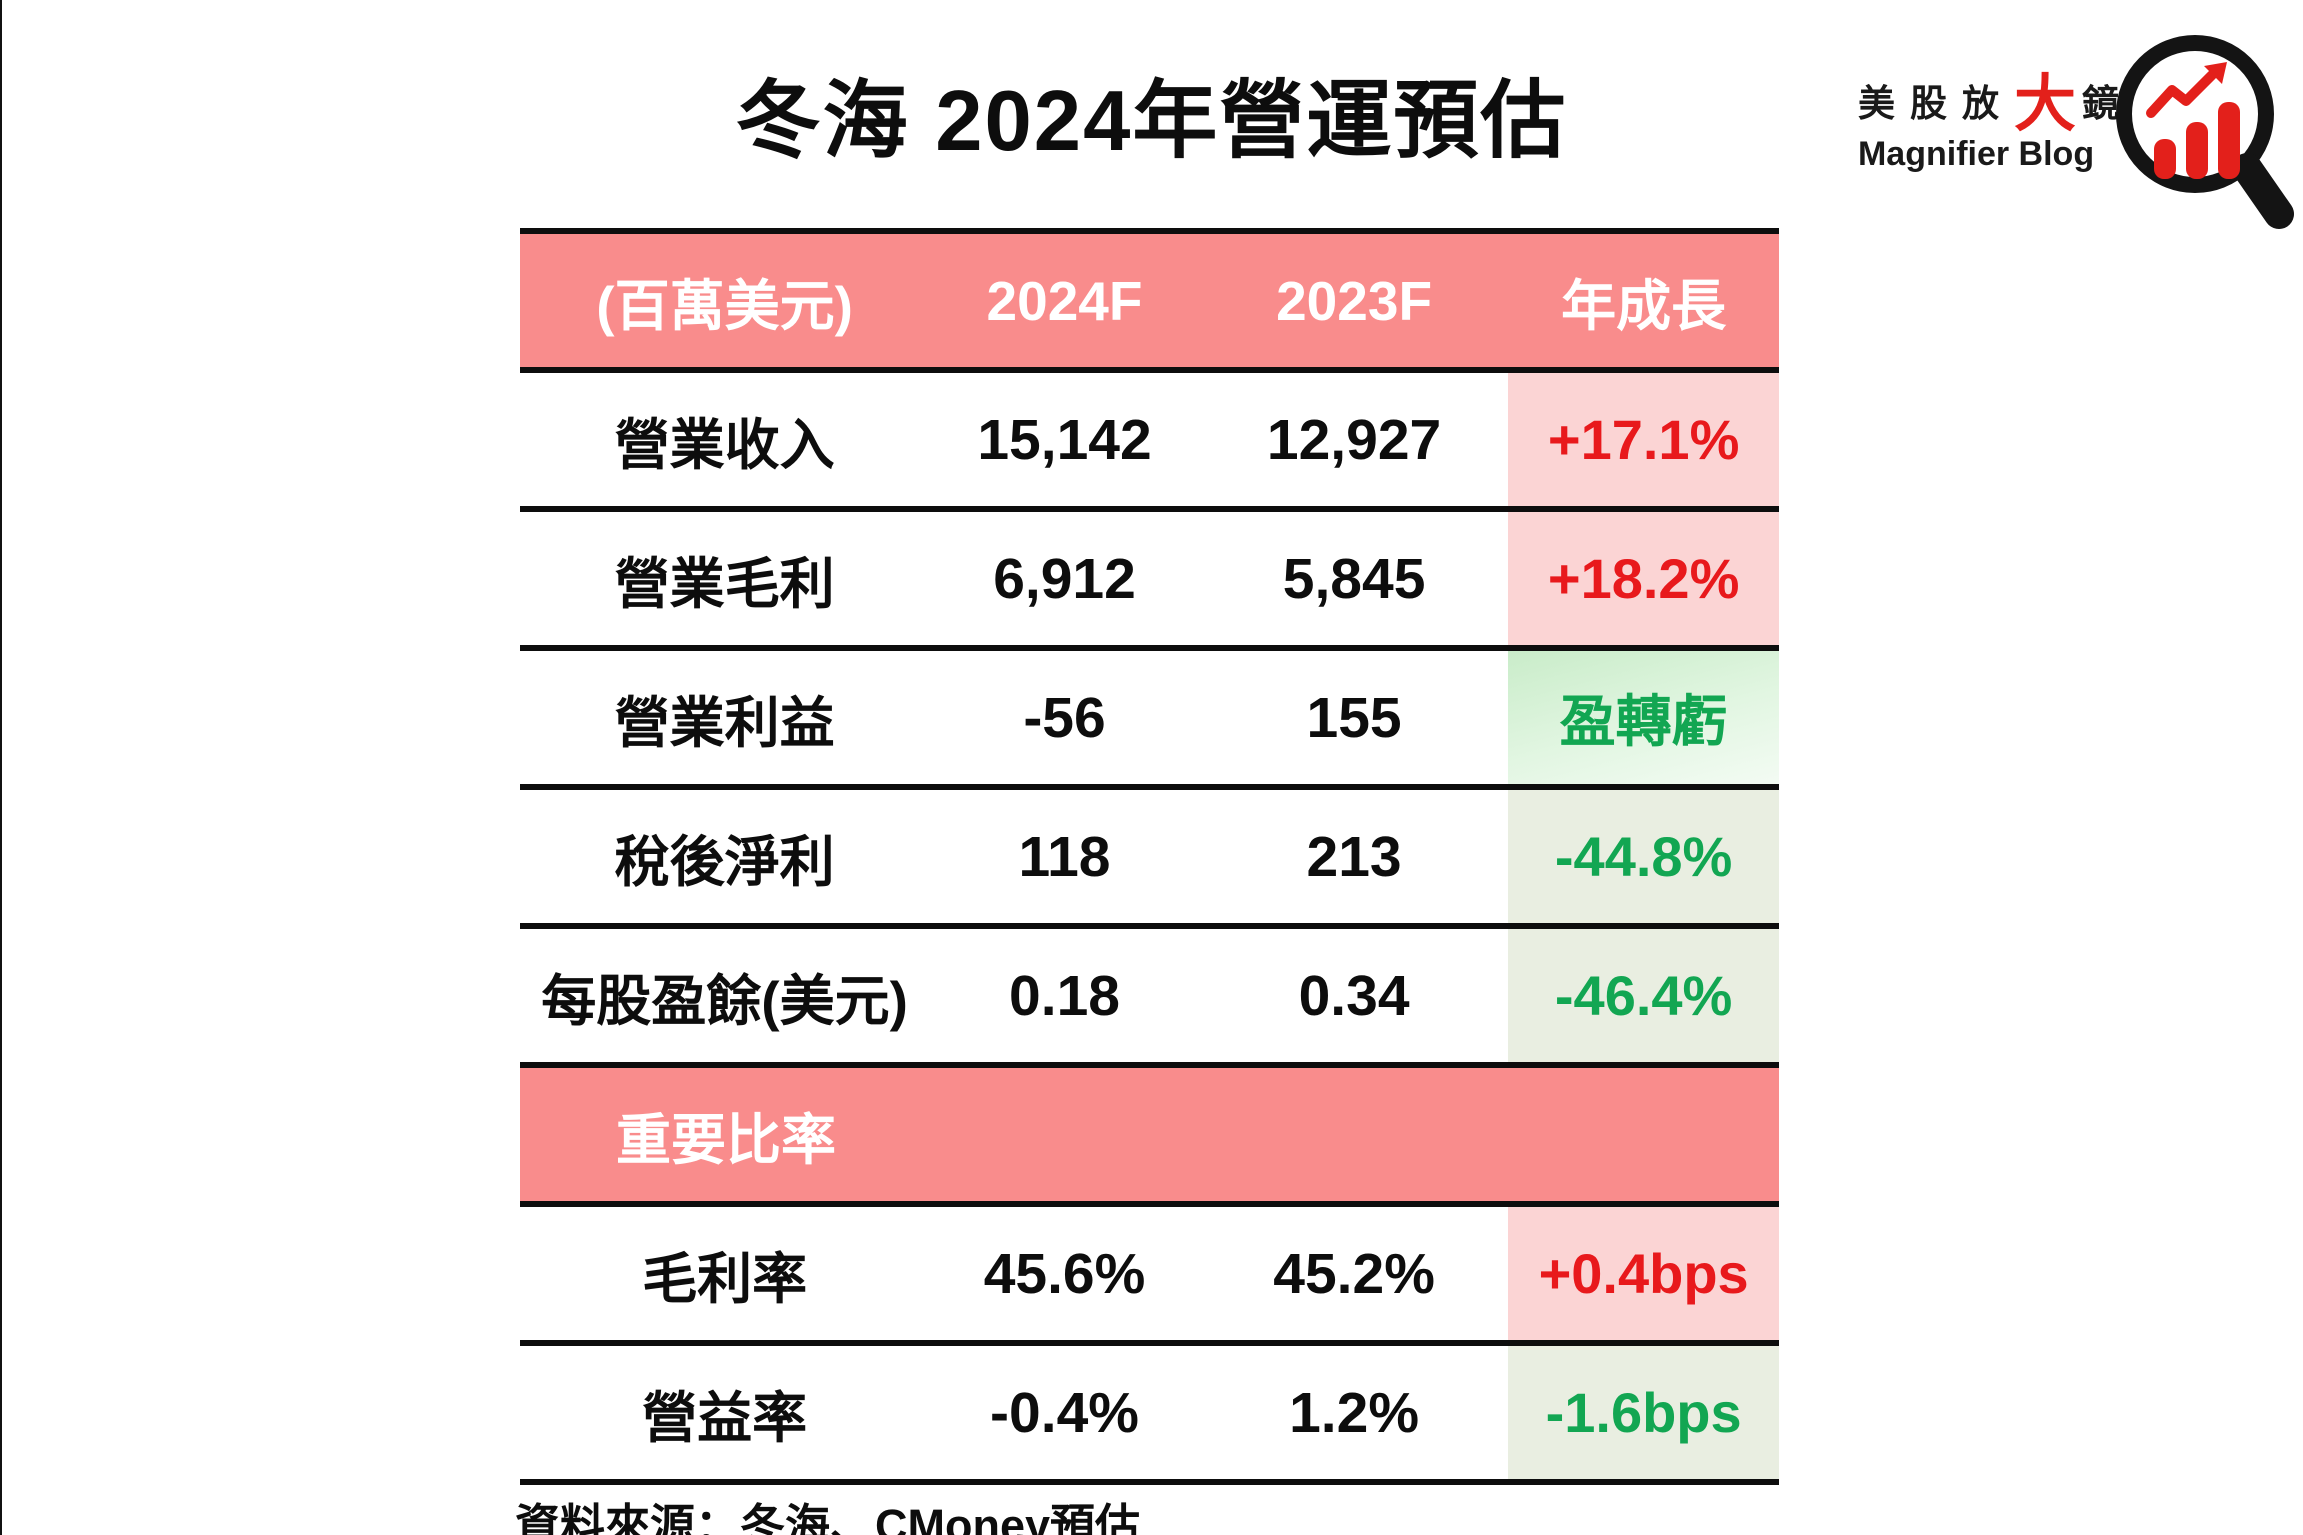 This screenshot has width=2303, height=1535. Describe the element at coordinates (1149, 859) in the screenshot. I see `row-net-income: 稅後淨利 118 213 -44.8%` at that location.